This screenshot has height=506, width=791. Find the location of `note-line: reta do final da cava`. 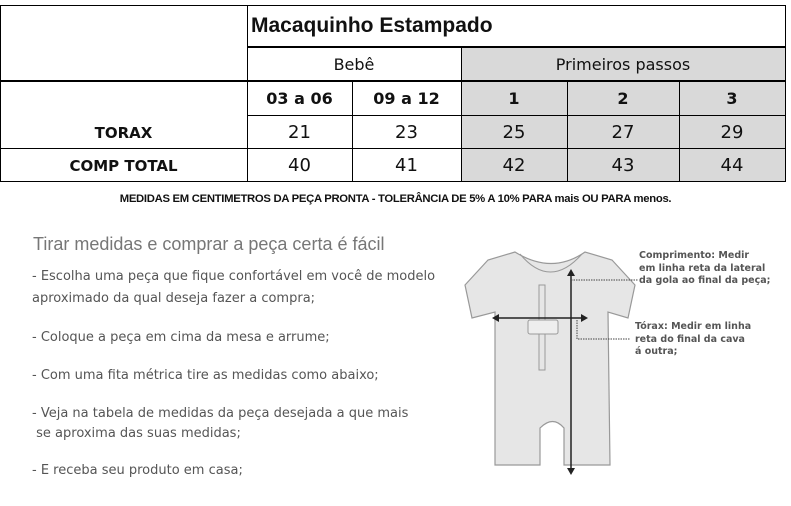

note-line: reta do final da cava is located at coordinates (690, 339).